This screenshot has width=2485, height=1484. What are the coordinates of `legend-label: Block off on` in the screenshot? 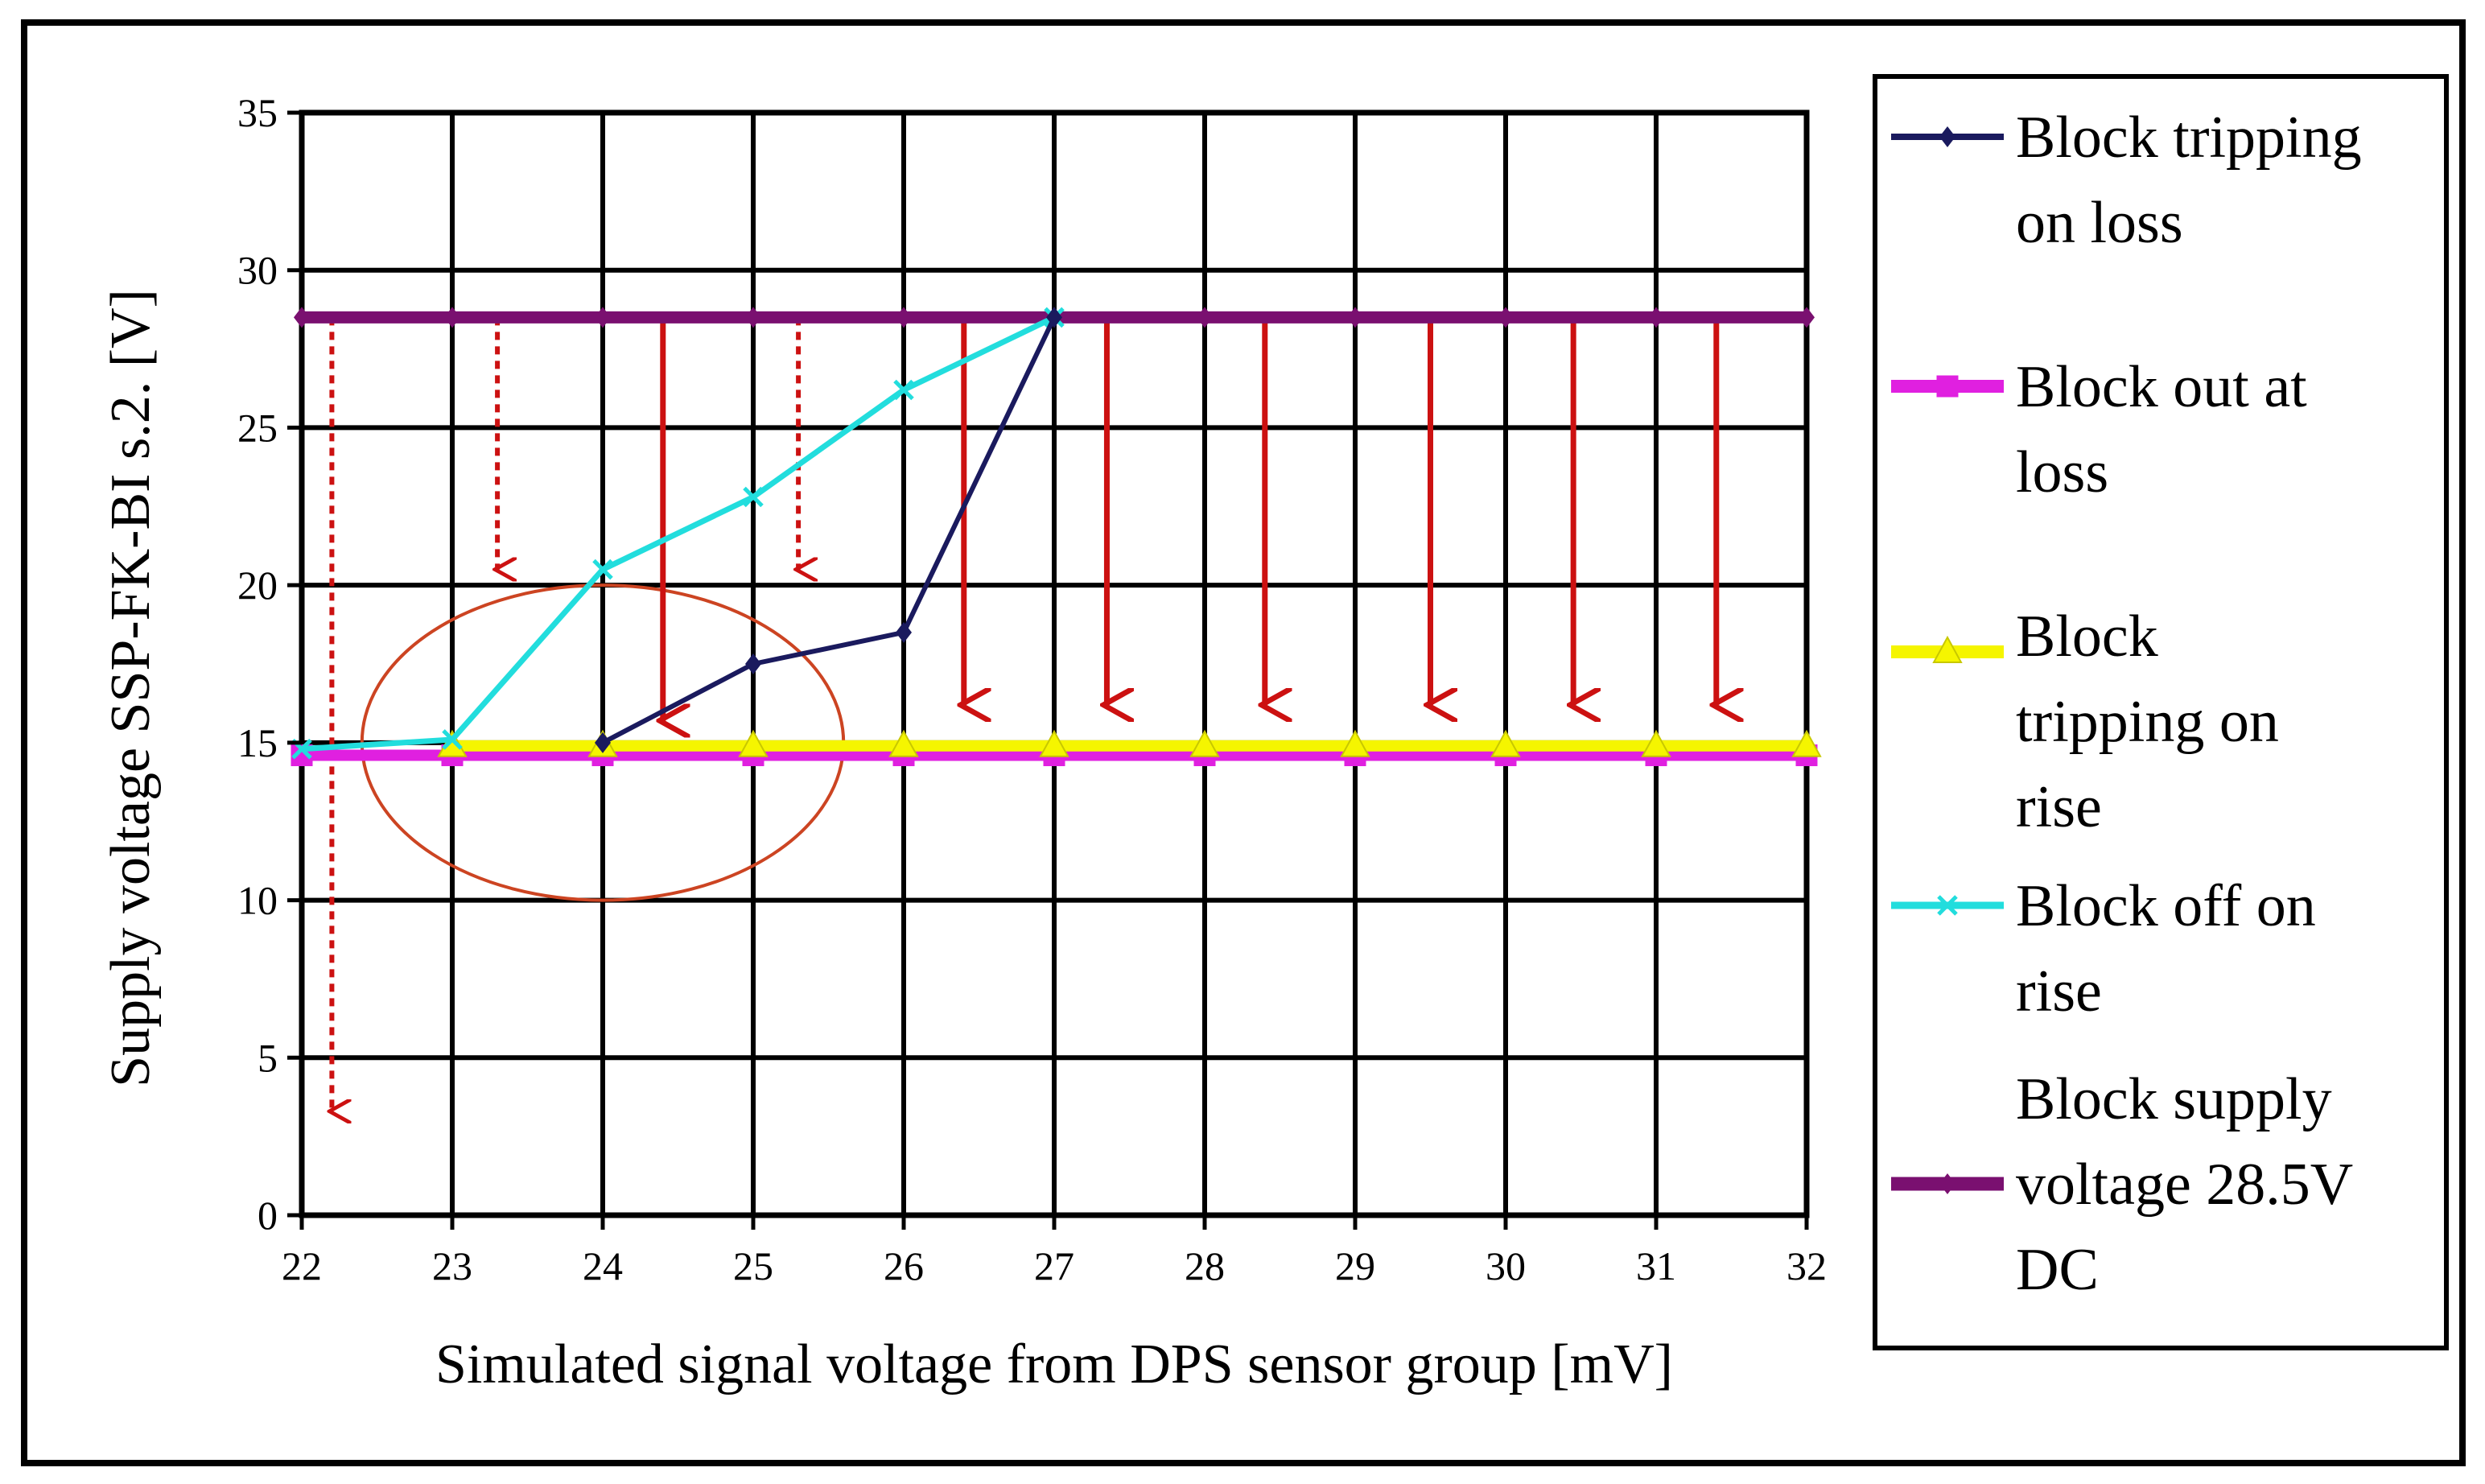 It's located at (2166, 906).